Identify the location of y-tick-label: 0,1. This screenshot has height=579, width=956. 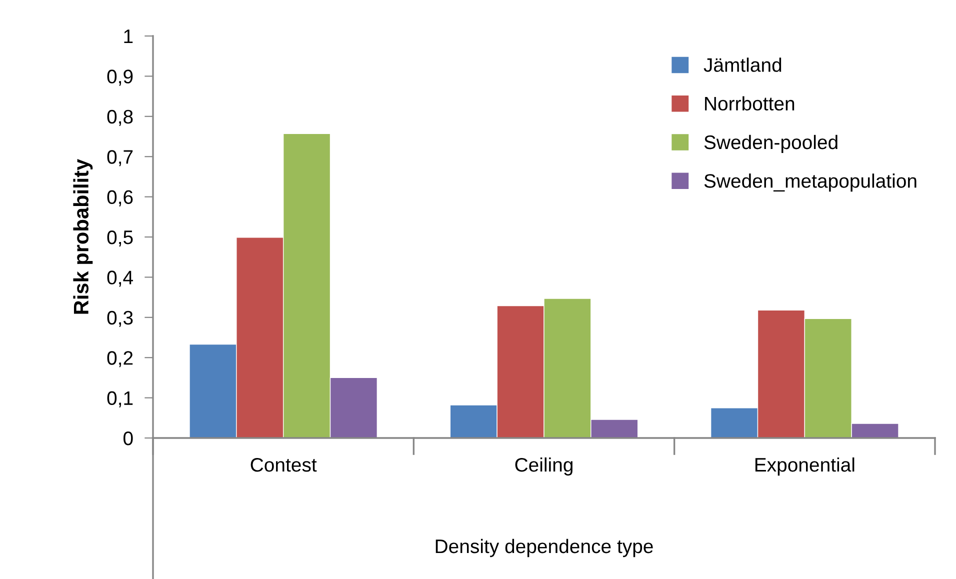
(120, 399).